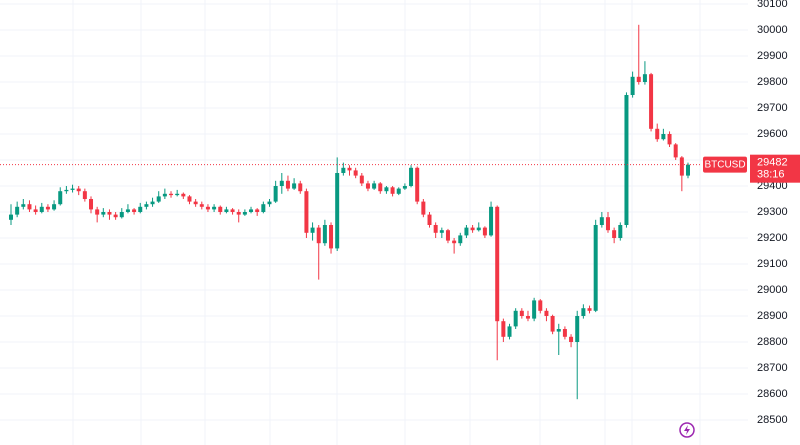  I want to click on y-tick-label: 29300, so click(772, 212).